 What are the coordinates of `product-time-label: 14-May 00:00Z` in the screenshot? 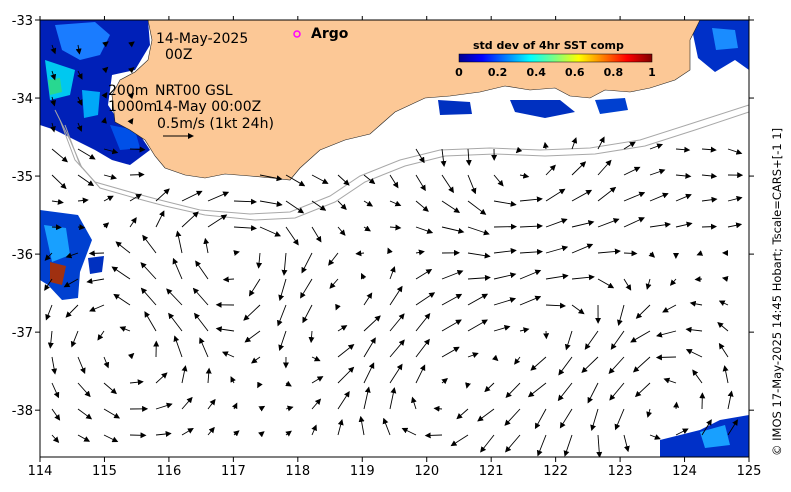 It's located at (208, 107).